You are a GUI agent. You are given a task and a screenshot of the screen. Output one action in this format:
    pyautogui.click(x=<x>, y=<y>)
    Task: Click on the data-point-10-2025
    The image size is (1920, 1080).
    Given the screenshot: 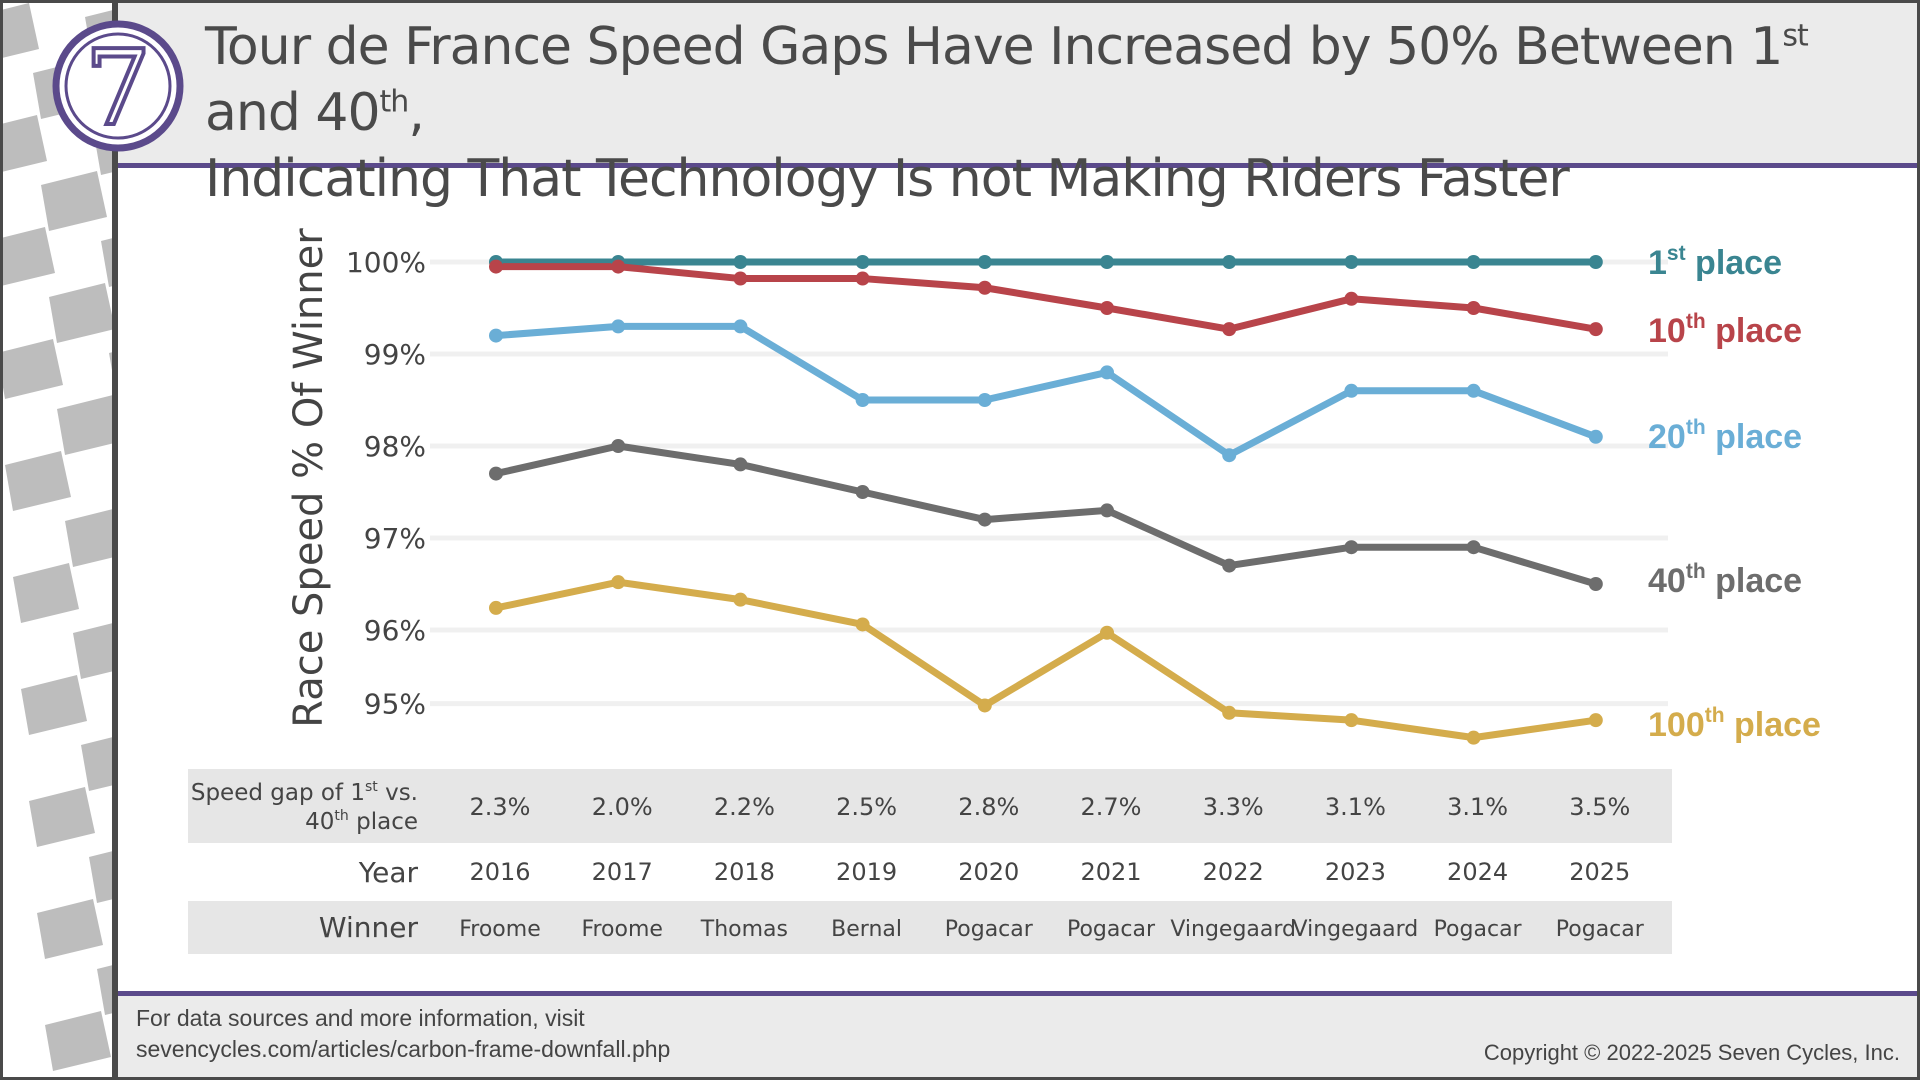 What is the action you would take?
    pyautogui.click(x=1595, y=329)
    